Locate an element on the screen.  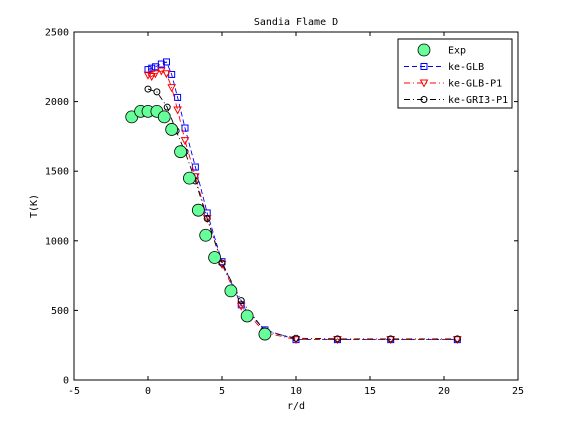
x-axis-label: r/d is located at coordinates (296, 406).